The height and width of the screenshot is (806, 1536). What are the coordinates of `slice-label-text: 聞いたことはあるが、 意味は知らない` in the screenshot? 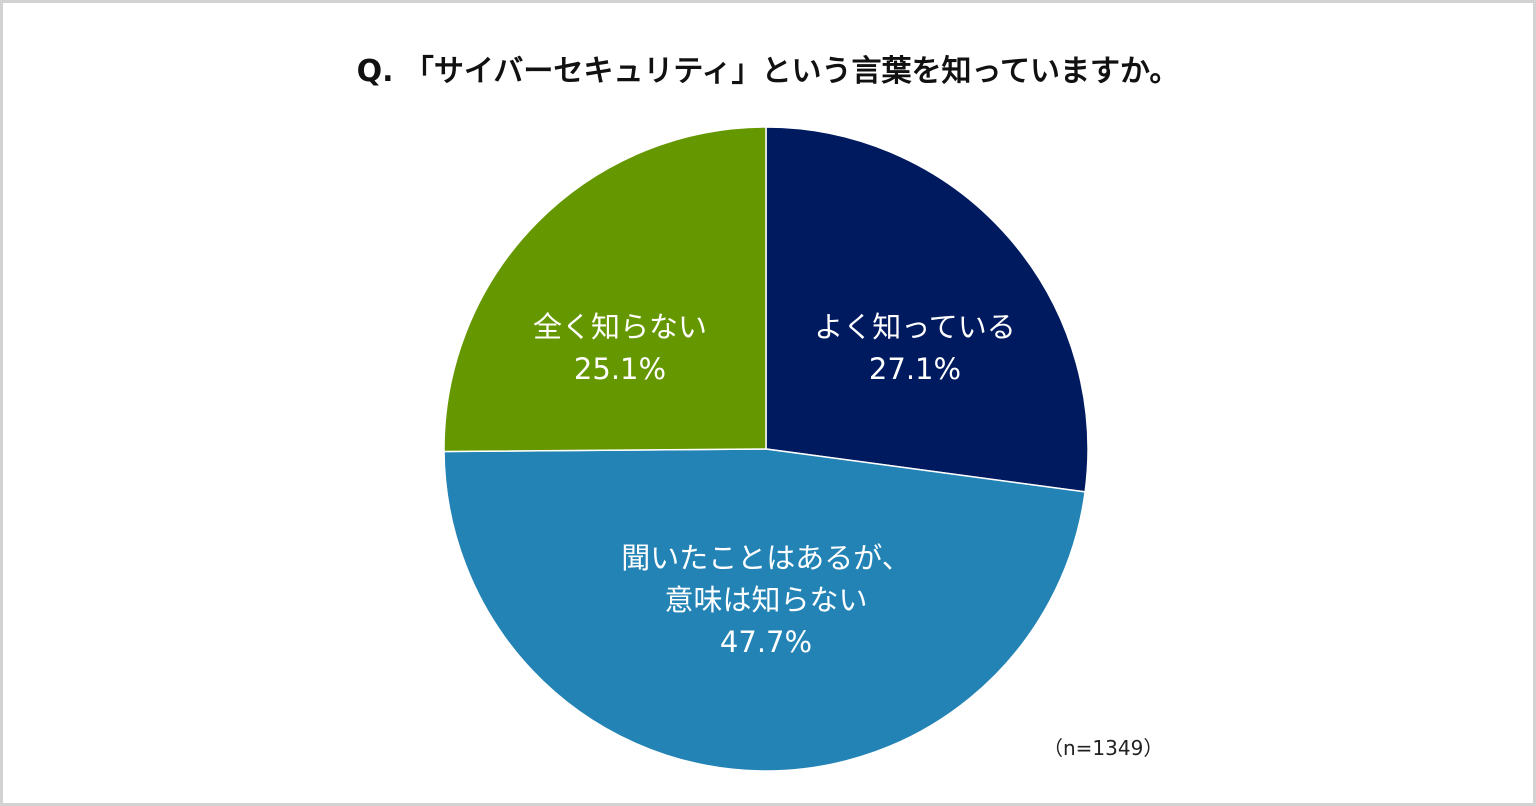 It's located at (766, 579).